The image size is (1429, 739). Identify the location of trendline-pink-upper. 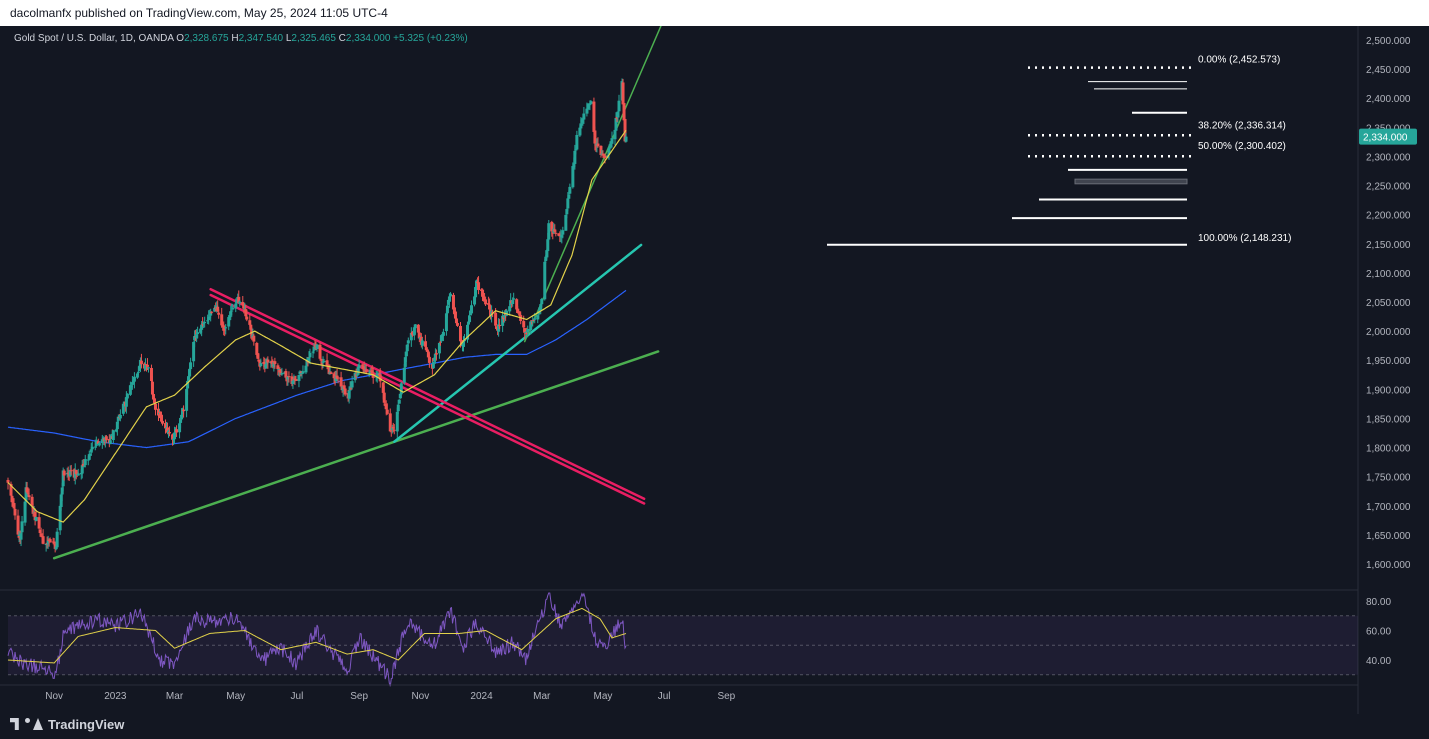
(427, 394).